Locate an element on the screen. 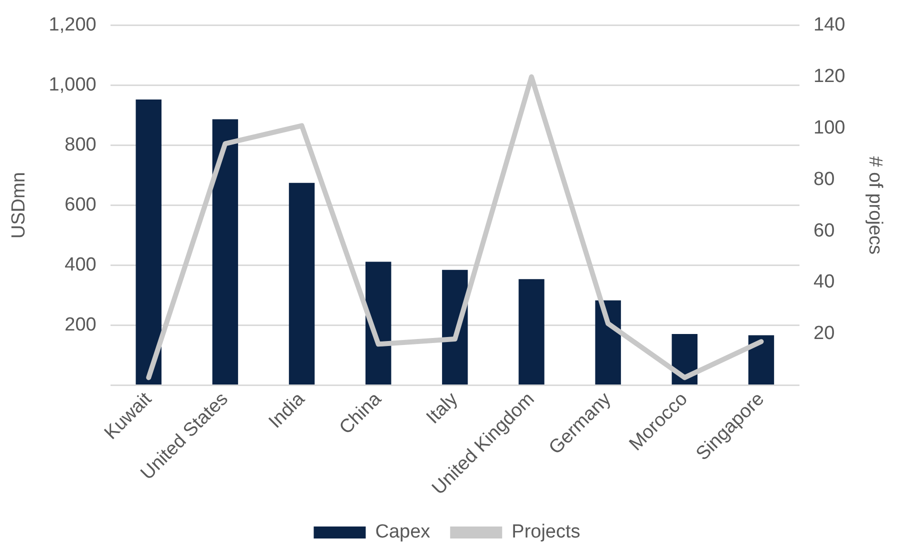  y-tick-label: 600 is located at coordinates (80, 205).